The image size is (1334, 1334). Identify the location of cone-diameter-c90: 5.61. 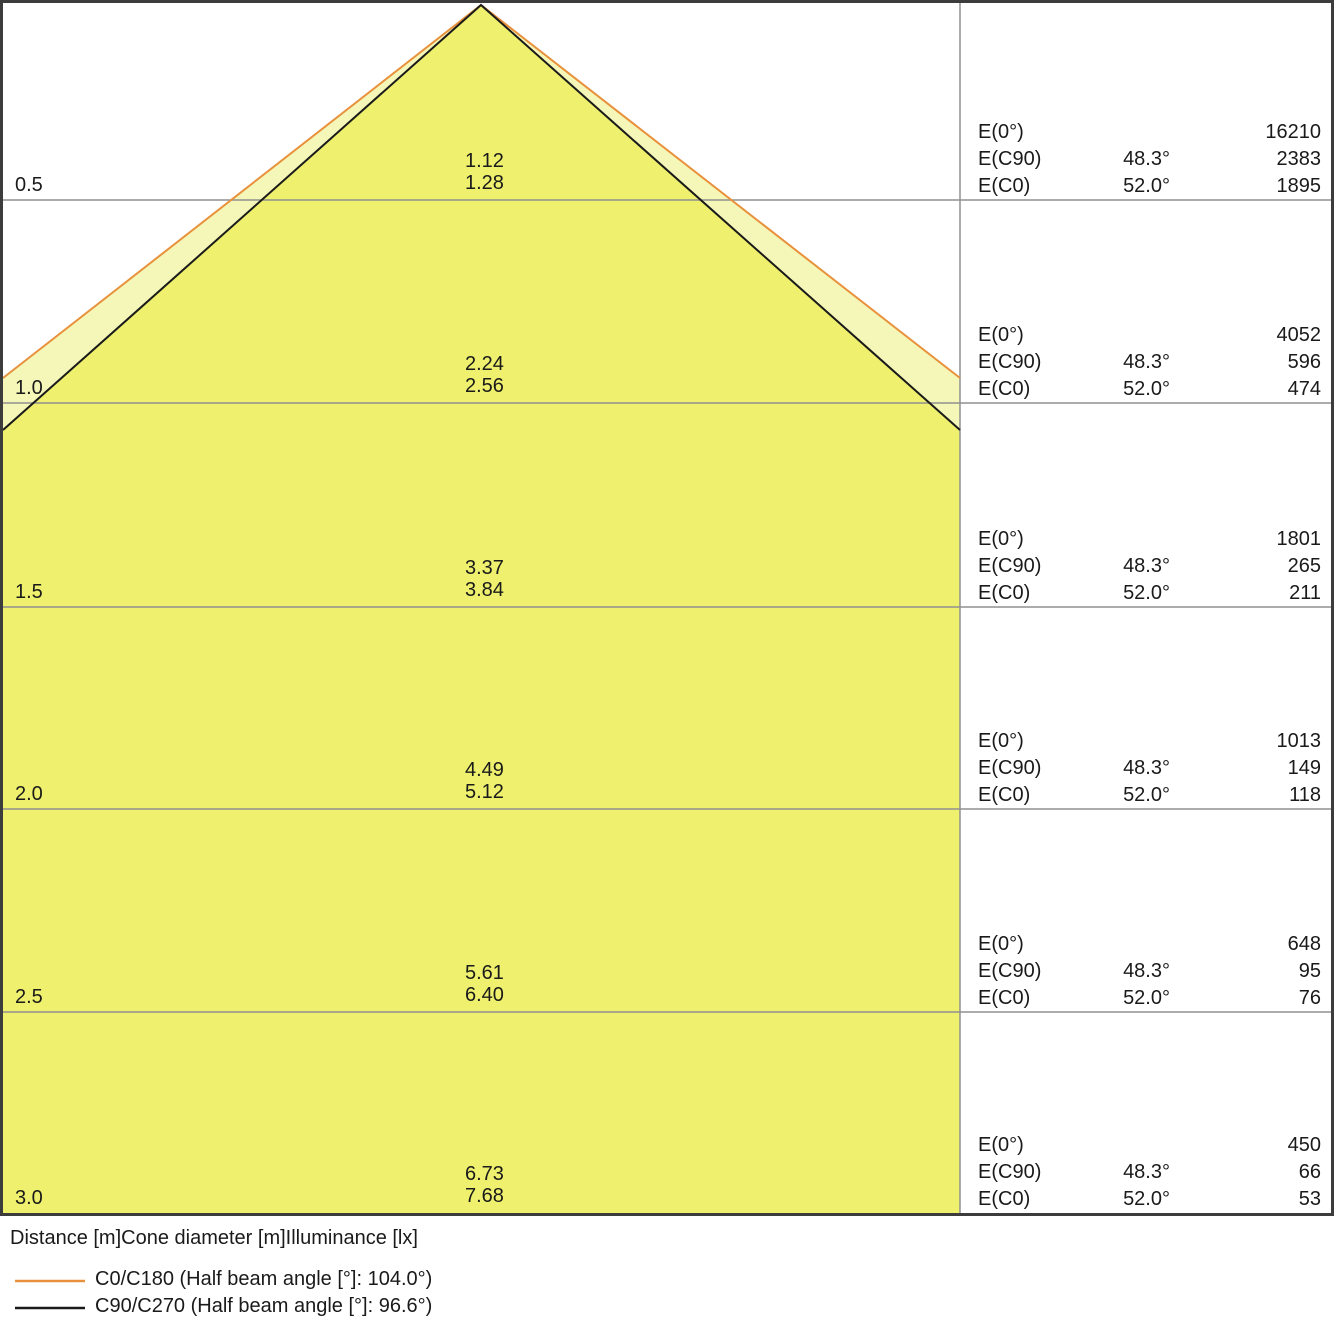
(484, 973).